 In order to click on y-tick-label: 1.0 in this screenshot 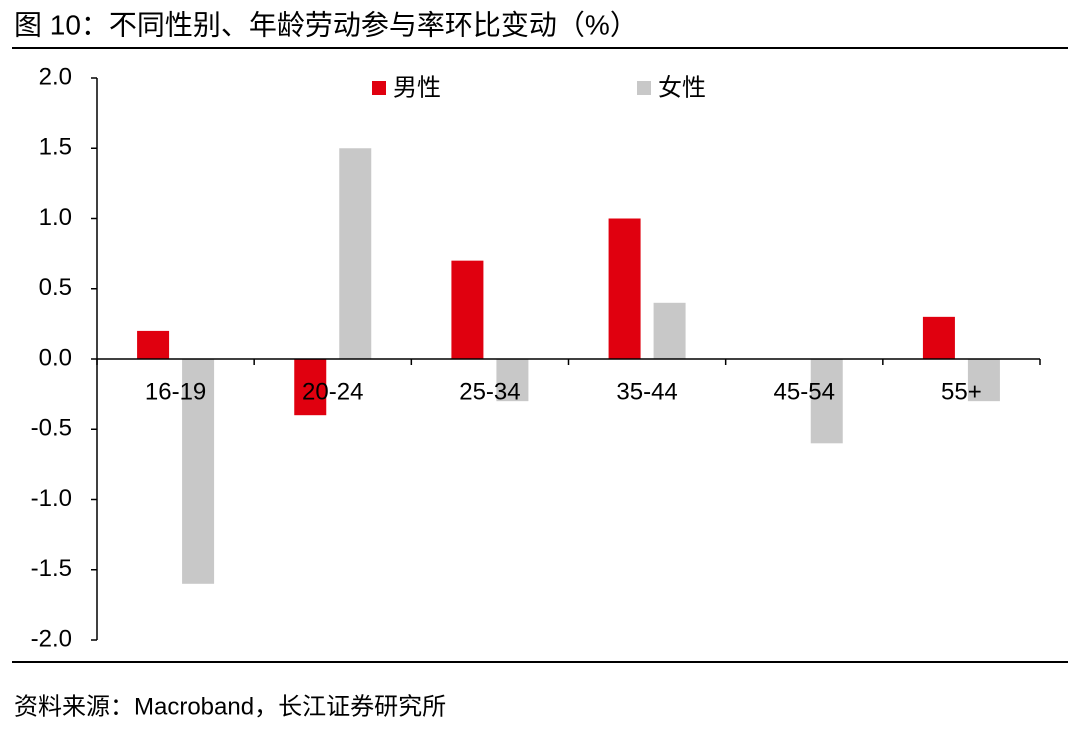, I will do `click(55, 217)`.